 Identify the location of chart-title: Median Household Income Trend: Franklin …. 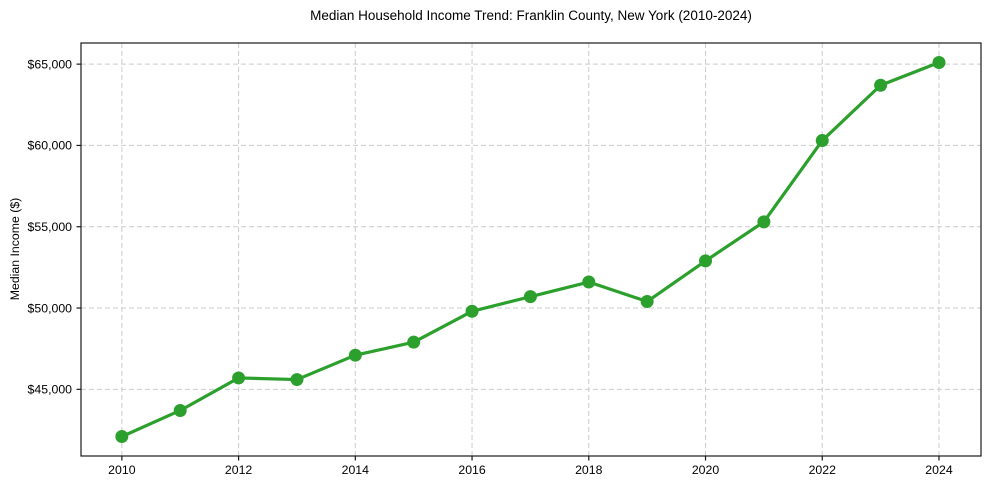
(531, 15).